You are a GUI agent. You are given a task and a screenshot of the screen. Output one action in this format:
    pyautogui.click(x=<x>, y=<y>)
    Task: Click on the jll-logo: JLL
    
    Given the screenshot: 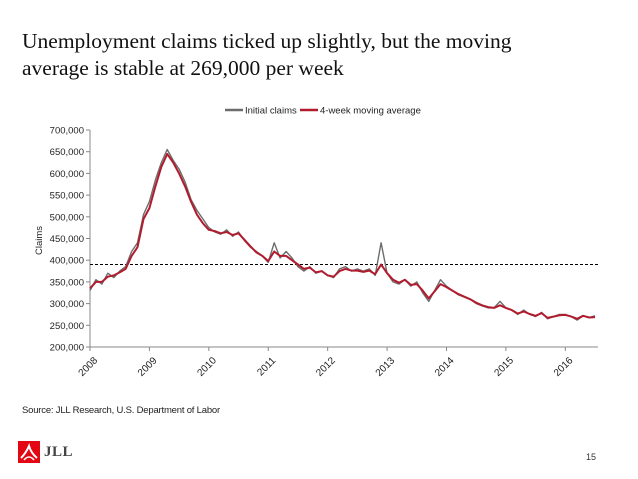 What is the action you would take?
    pyautogui.click(x=45, y=452)
    